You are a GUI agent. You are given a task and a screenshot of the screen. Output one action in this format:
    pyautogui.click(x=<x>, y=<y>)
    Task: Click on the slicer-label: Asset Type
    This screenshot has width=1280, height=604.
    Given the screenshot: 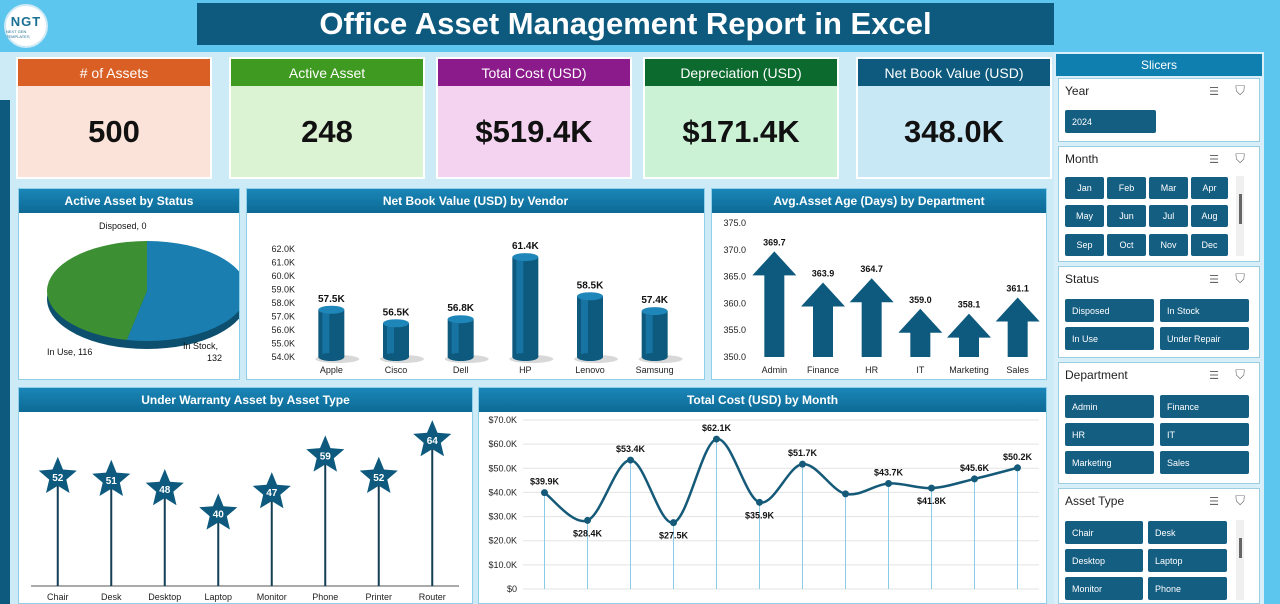 What is the action you would take?
    pyautogui.click(x=1095, y=501)
    